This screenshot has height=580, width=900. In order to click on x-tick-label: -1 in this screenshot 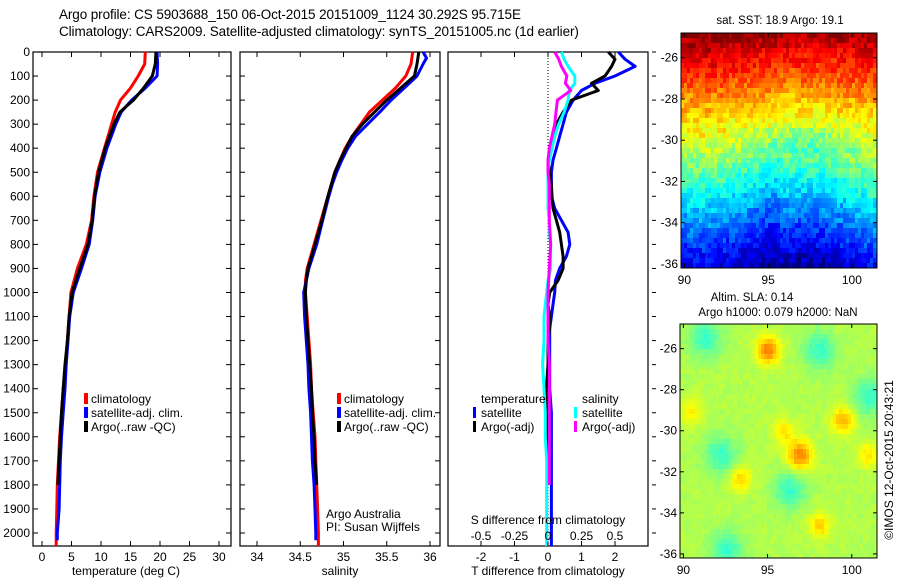, I will do `click(514, 557)`.